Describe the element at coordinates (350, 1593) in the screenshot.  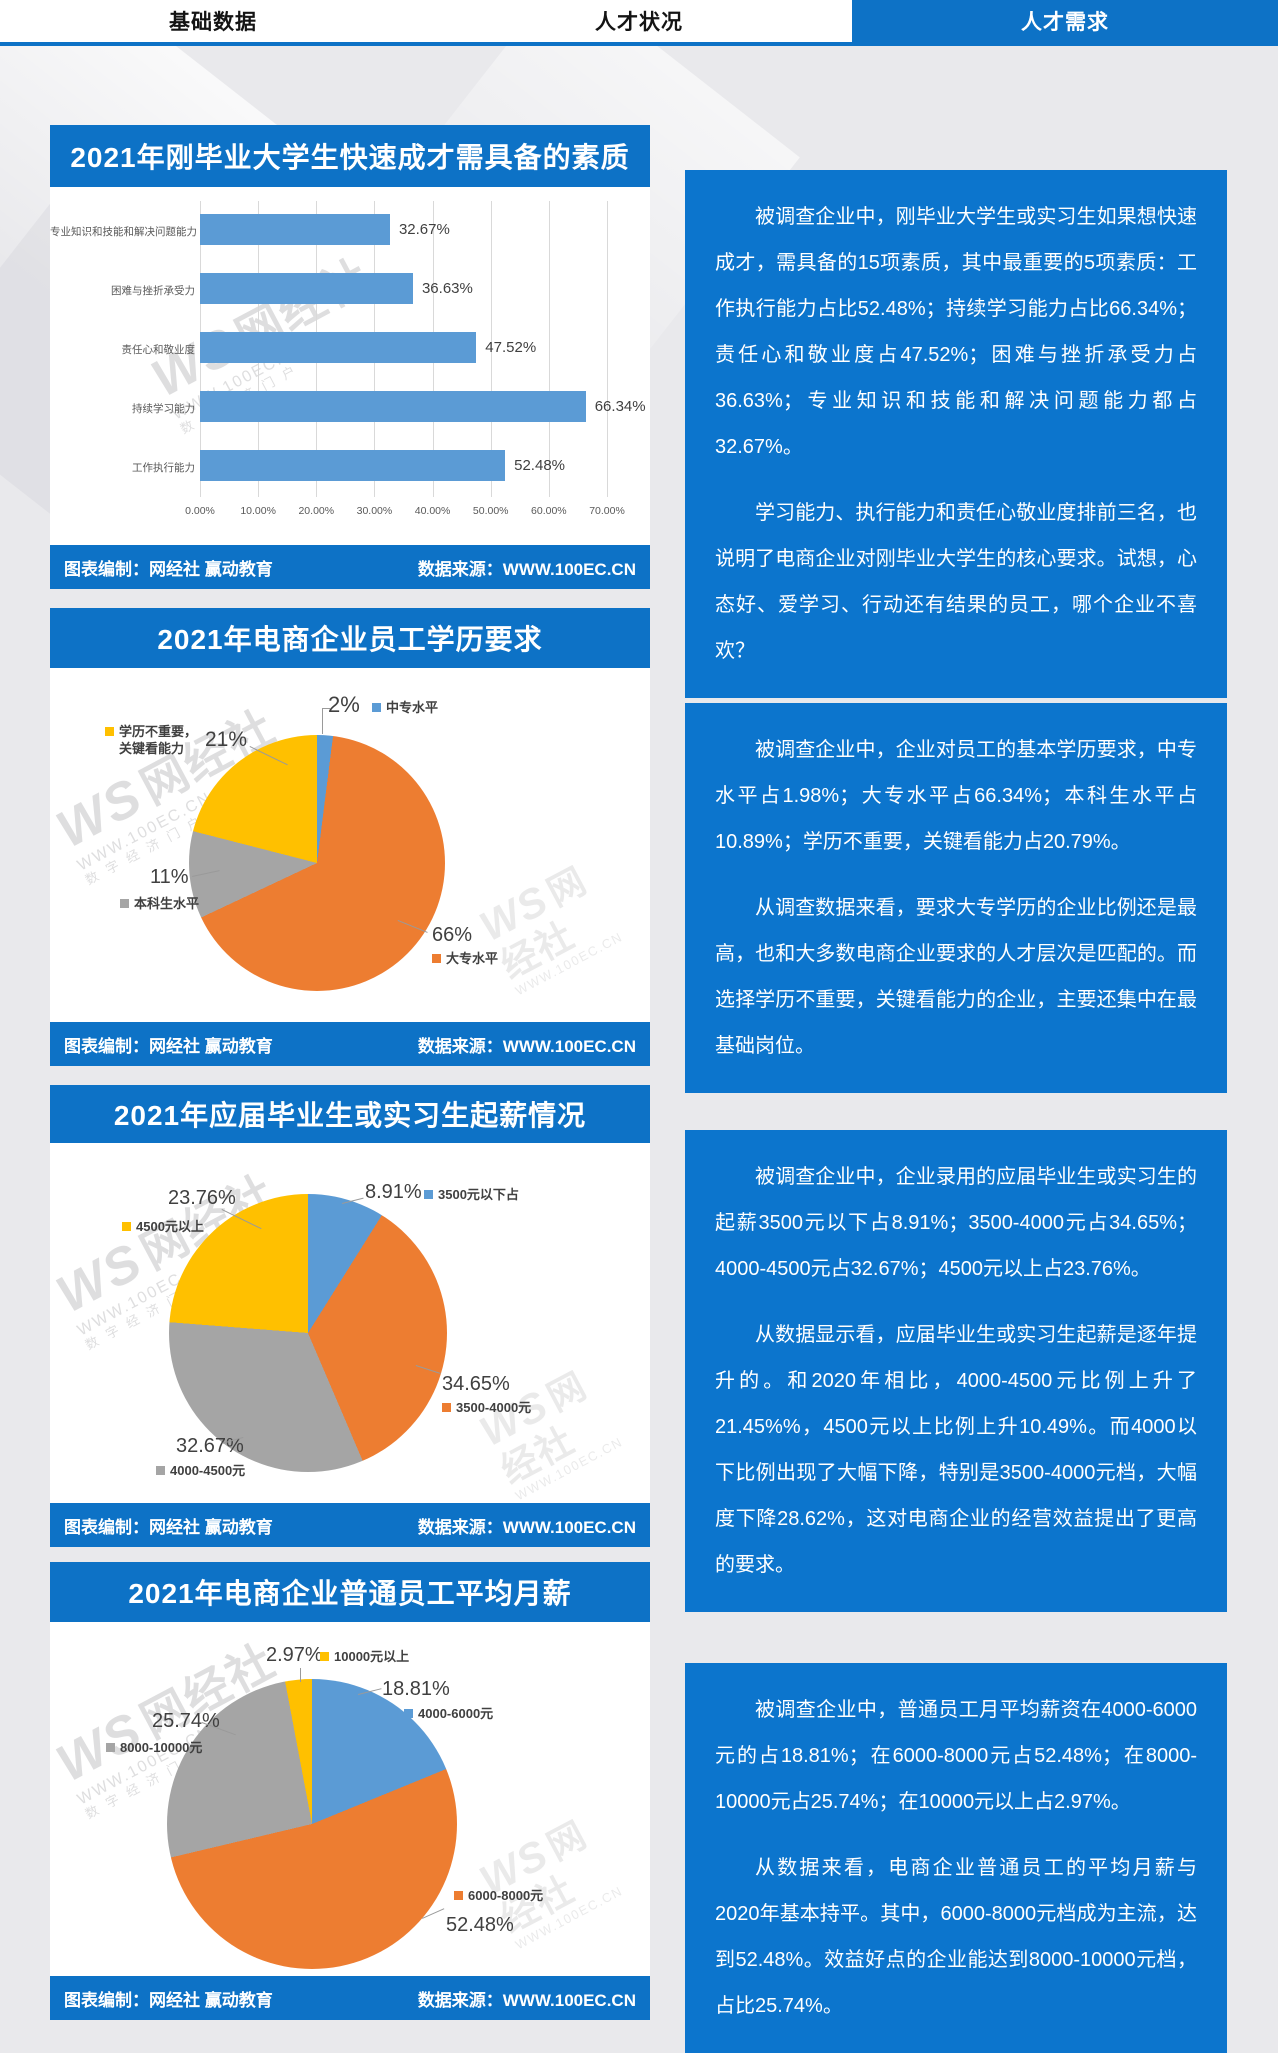
I see `chart-title-text: 2021年电商企业普通员工平均月薪` at that location.